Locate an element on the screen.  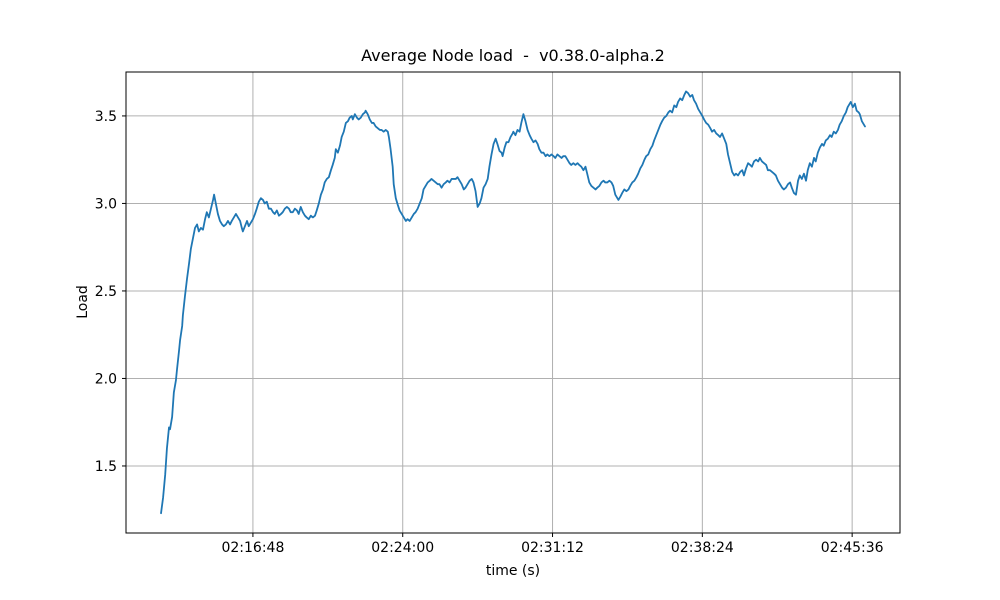
x-axis-label: time (s) is located at coordinates (513, 571).